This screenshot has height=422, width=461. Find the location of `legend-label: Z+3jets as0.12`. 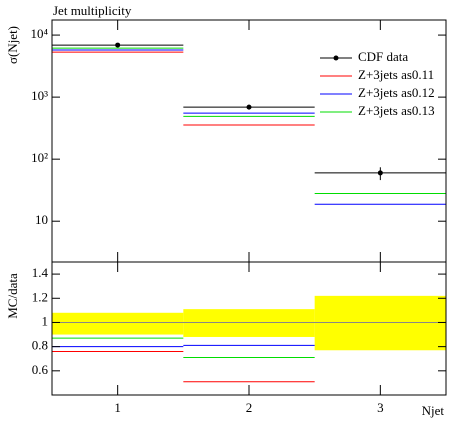

legend-label: Z+3jets as0.12 is located at coordinates (396, 92).